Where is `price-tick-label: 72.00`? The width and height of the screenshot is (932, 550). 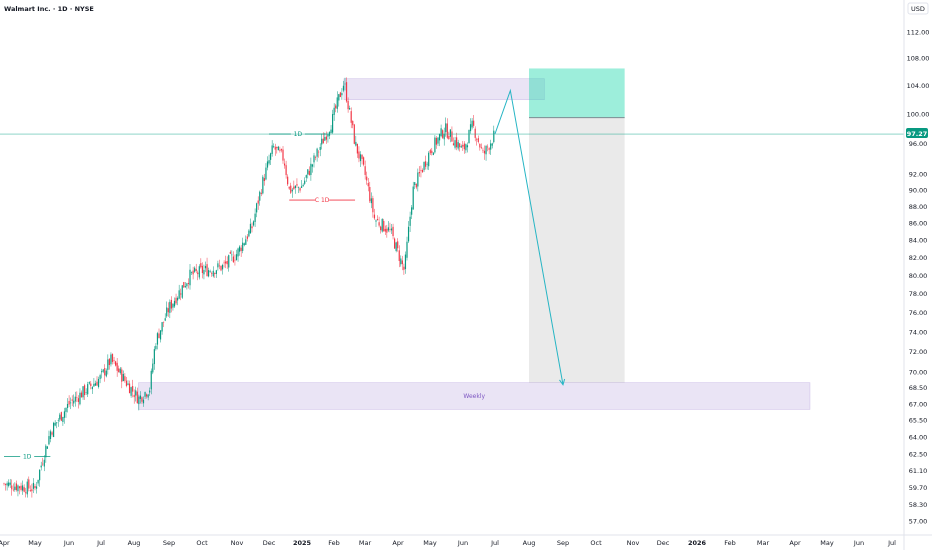 price-tick-label: 72.00 is located at coordinates (918, 352).